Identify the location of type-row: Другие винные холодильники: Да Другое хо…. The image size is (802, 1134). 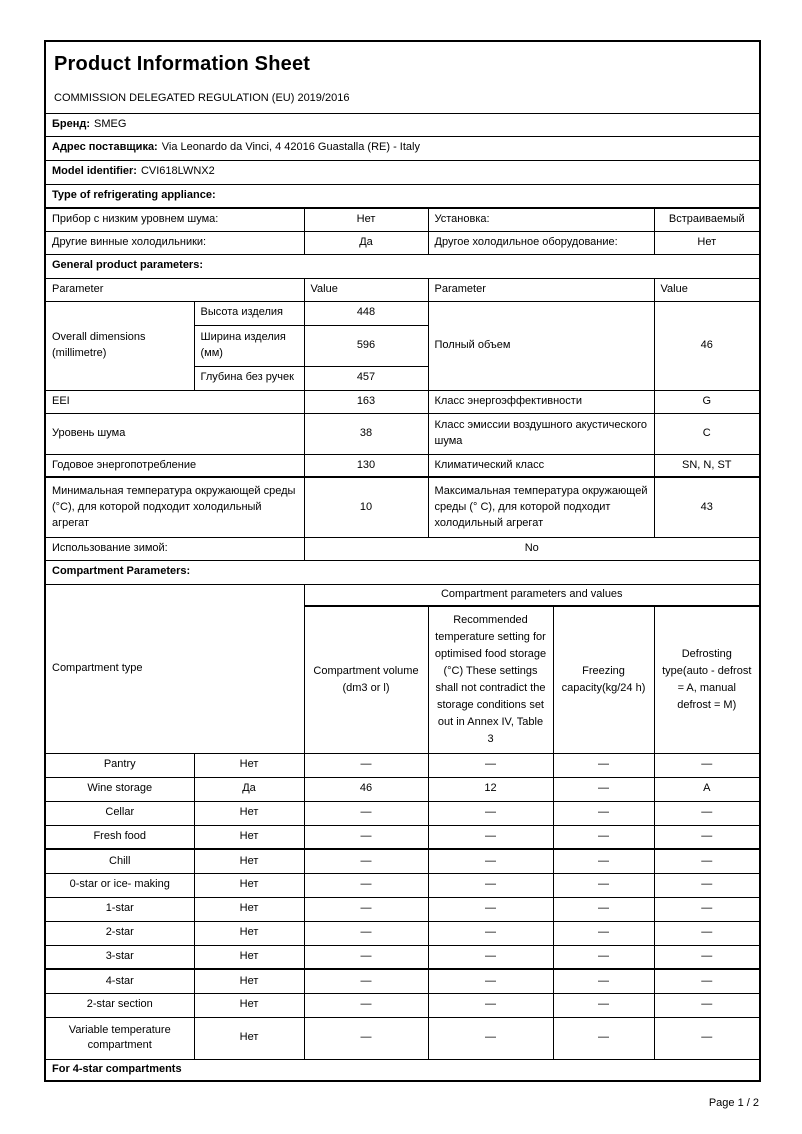
(402, 242).